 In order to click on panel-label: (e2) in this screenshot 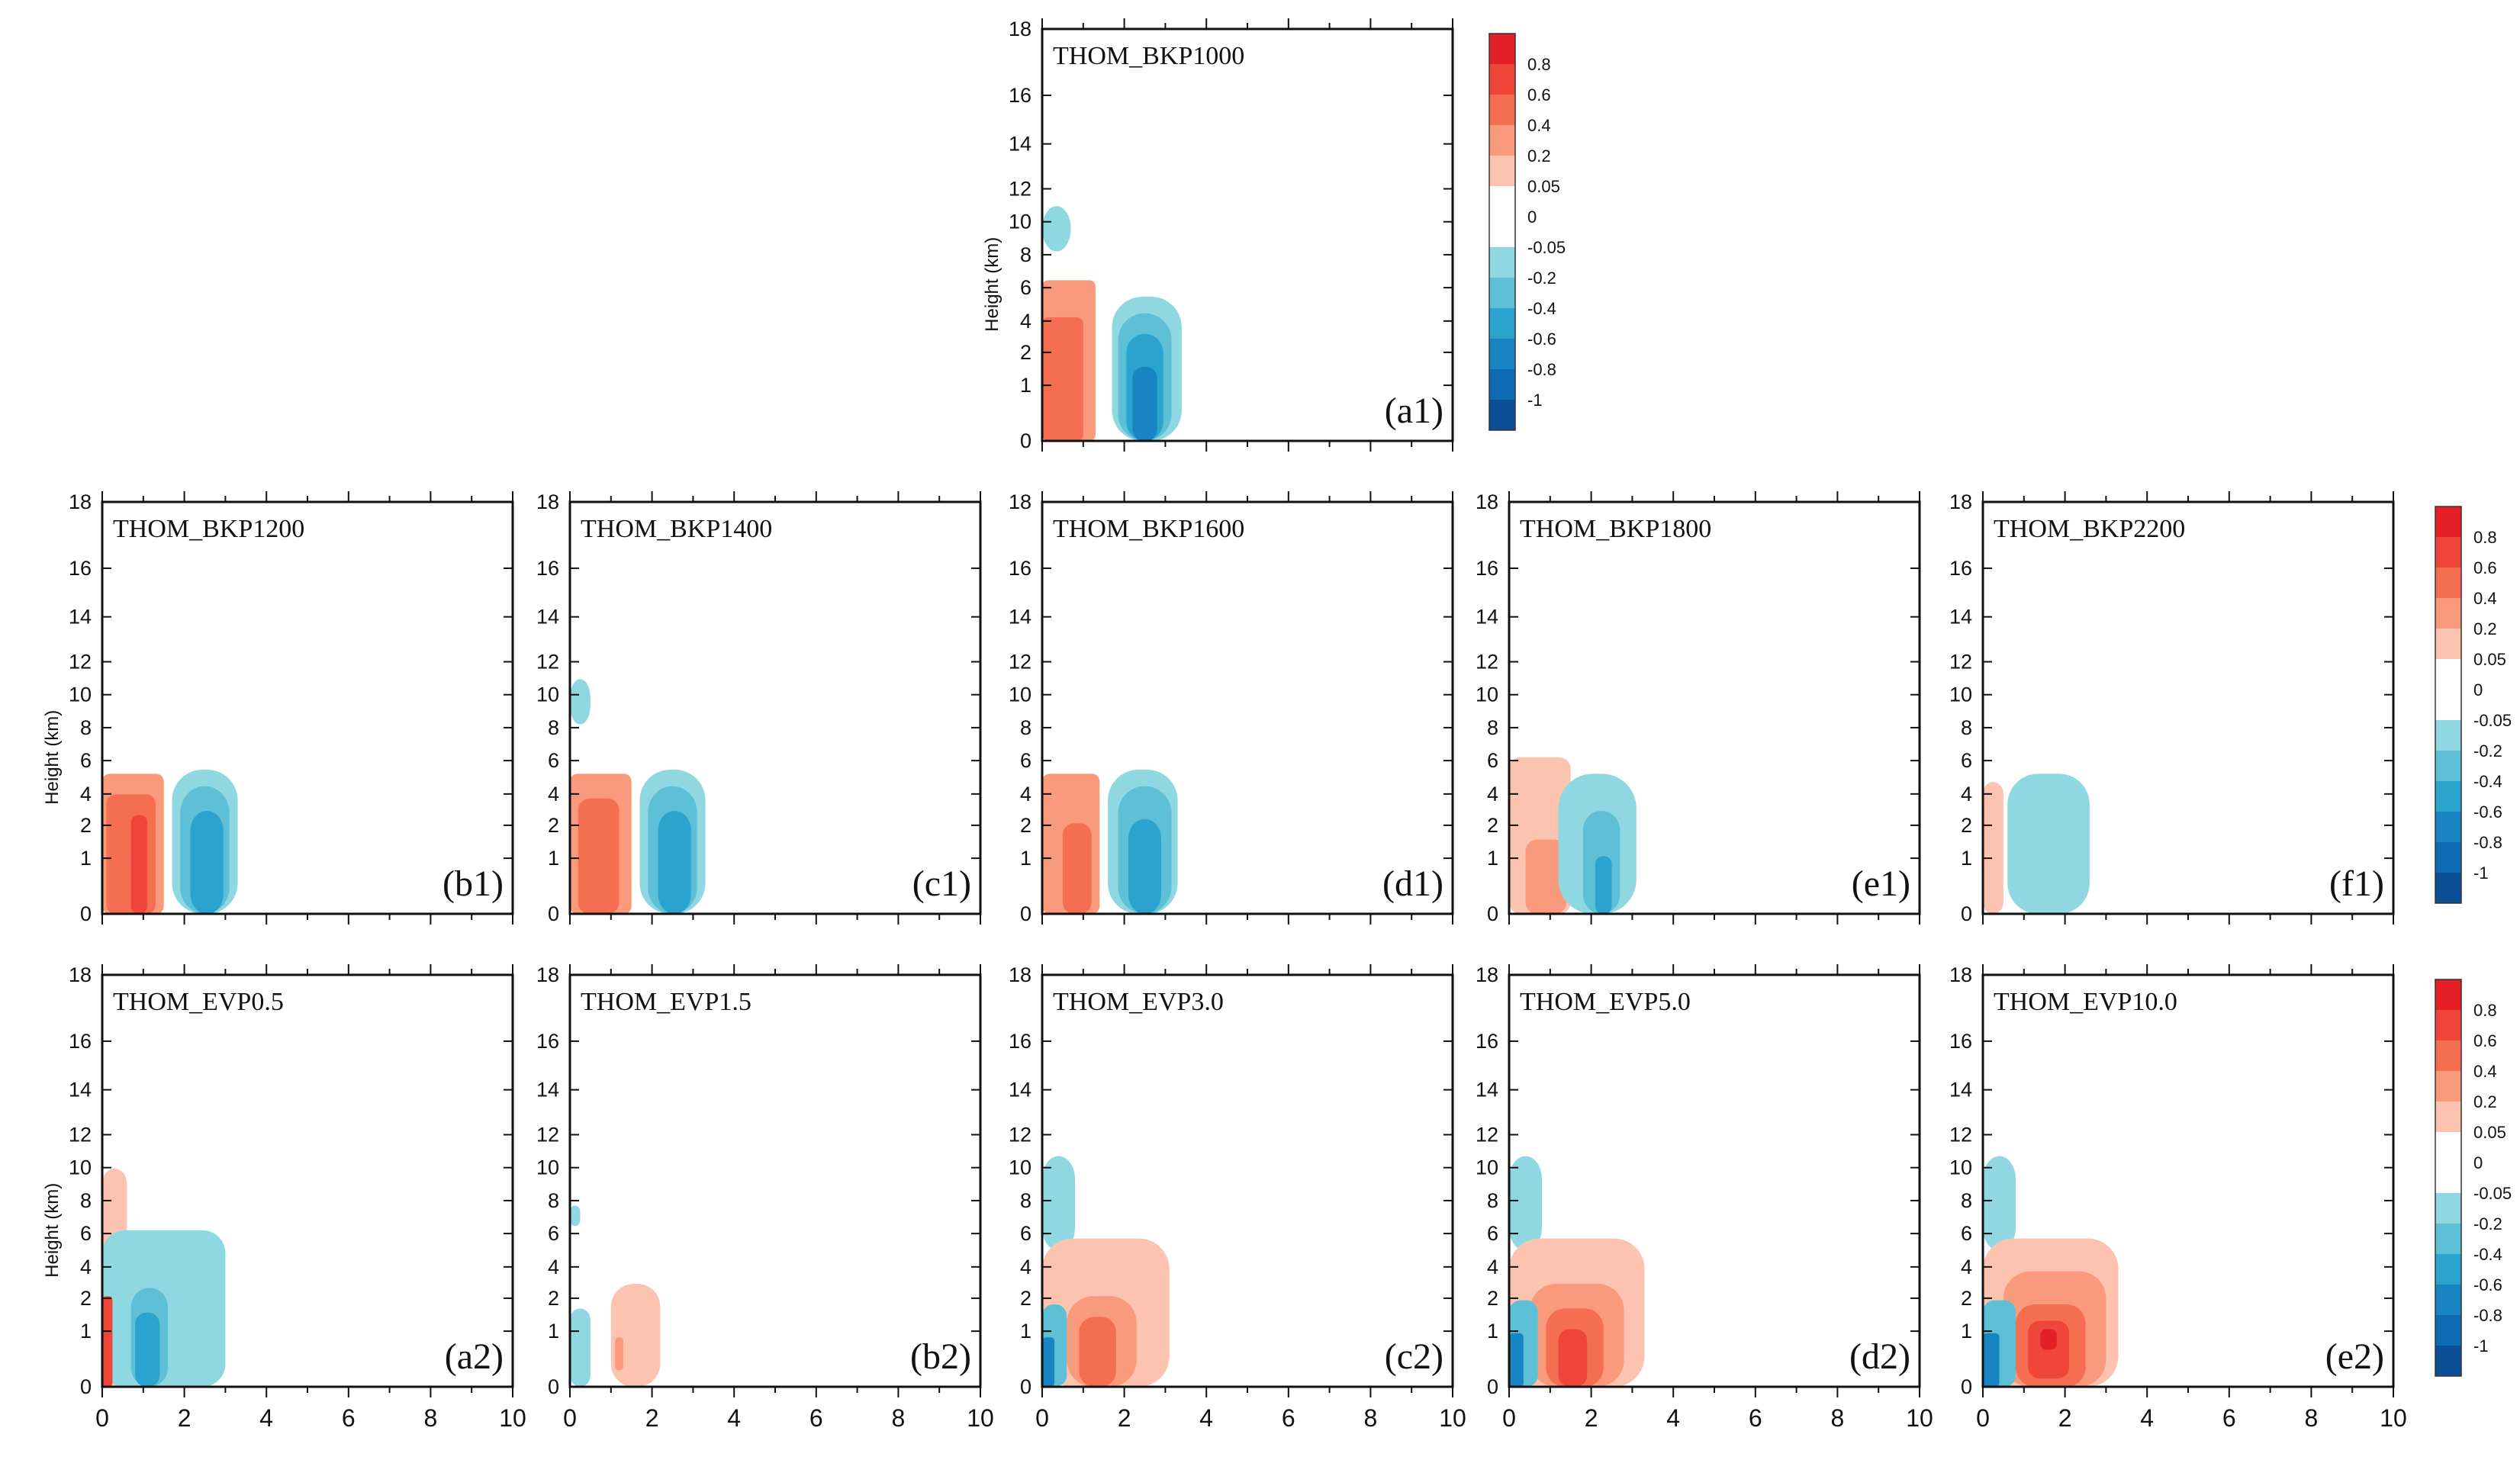, I will do `click(2354, 1356)`.